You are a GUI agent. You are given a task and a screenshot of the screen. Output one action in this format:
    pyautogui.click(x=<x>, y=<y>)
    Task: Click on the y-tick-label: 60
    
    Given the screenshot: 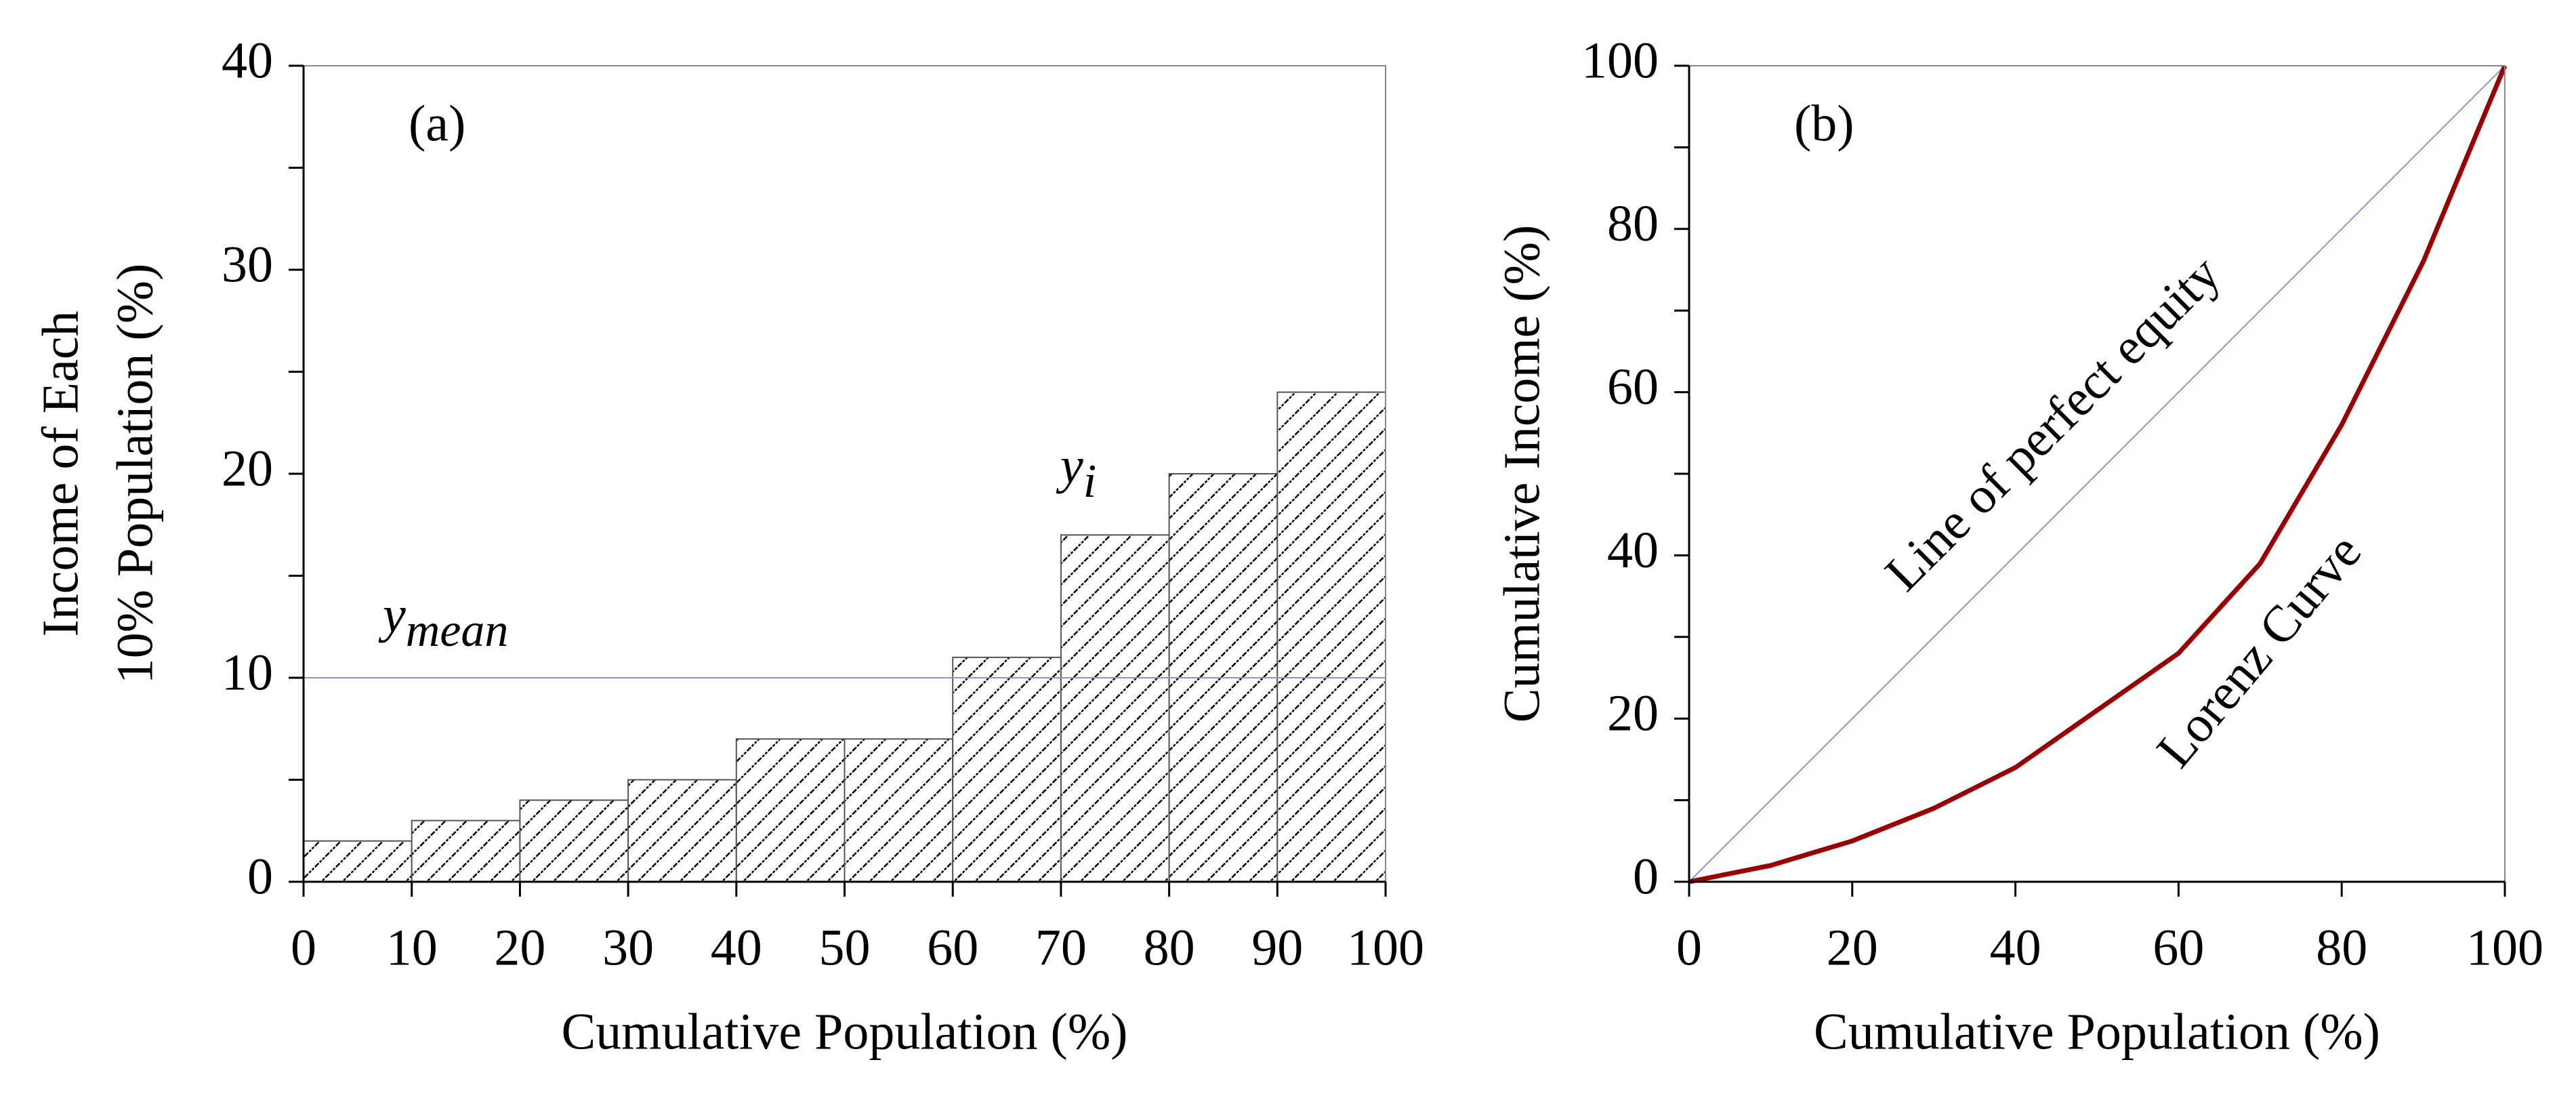 What is the action you would take?
    pyautogui.click(x=1633, y=387)
    